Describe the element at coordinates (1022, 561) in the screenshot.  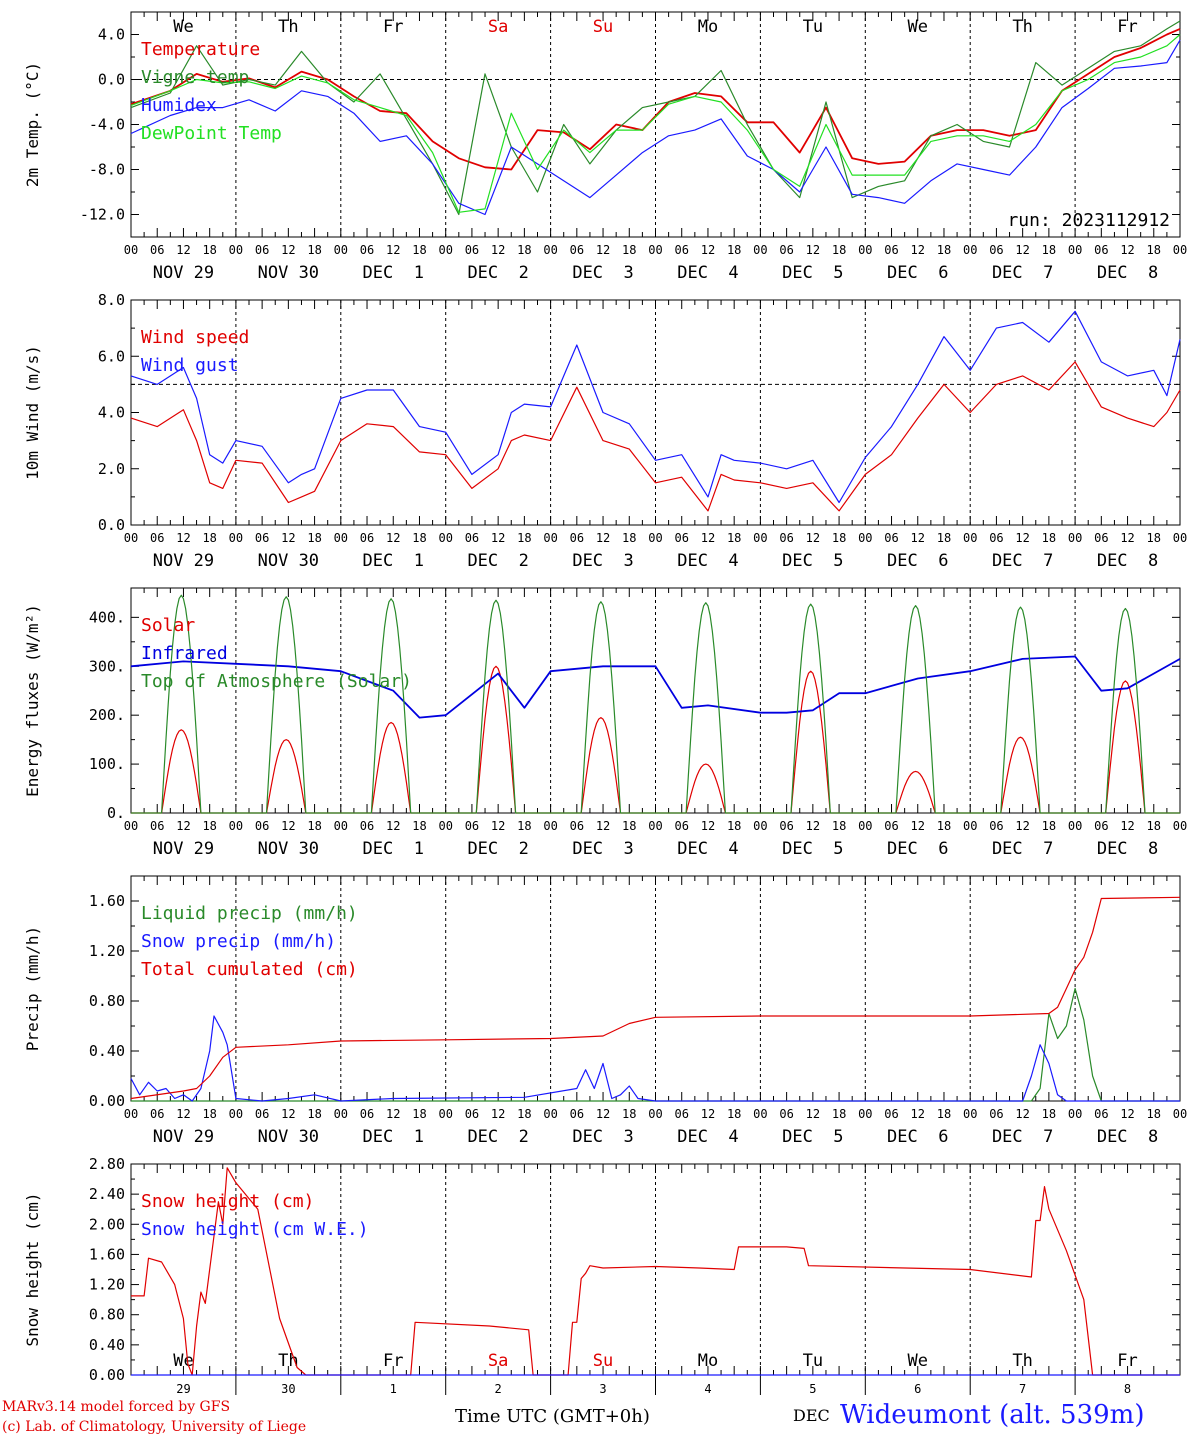
I see `day-label: DEC 7` at that location.